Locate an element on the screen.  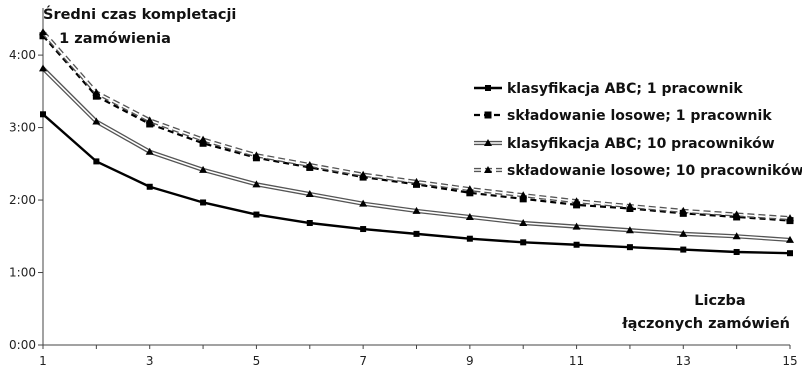
legend-item: klasyfikacja ABC; 10 pracowników is located at coordinates (624, 144).